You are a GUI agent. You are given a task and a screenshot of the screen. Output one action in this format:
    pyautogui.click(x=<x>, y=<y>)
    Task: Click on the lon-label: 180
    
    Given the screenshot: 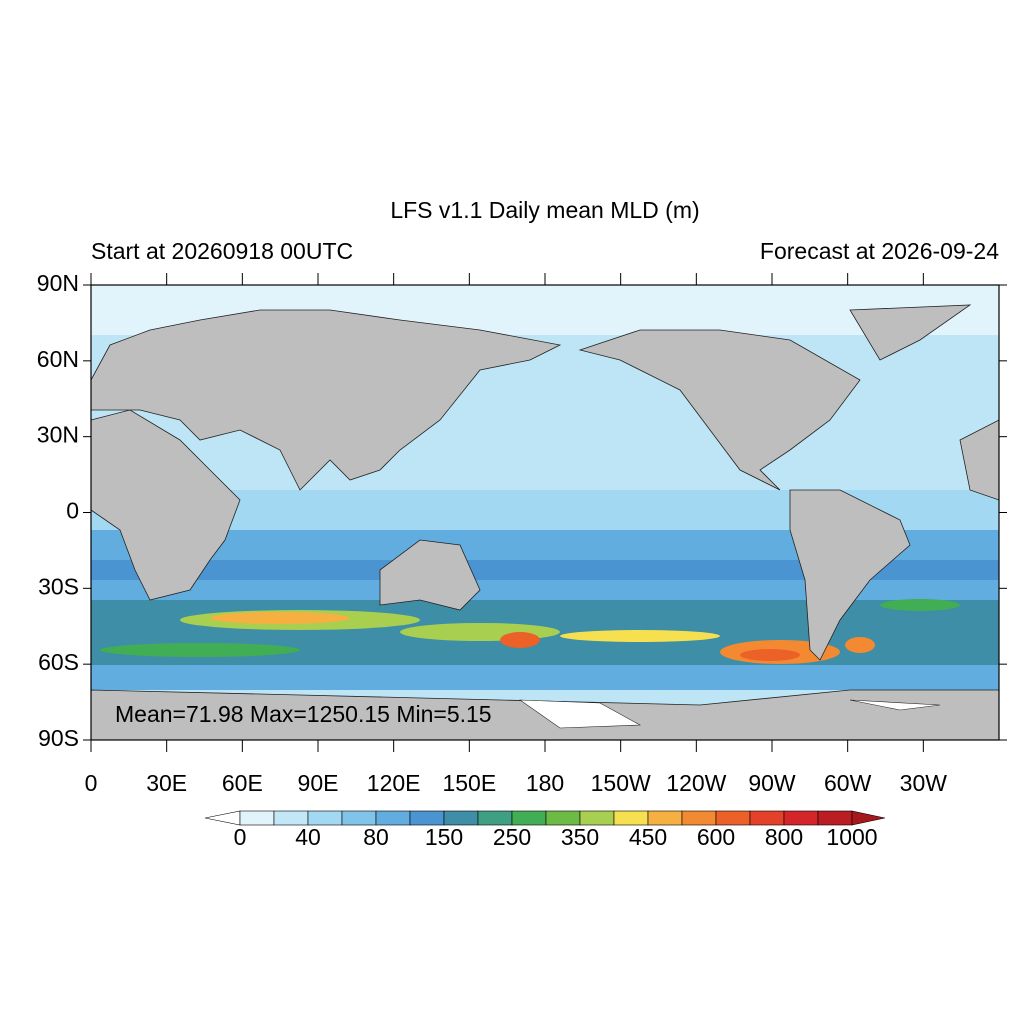 What is the action you would take?
    pyautogui.click(x=545, y=783)
    